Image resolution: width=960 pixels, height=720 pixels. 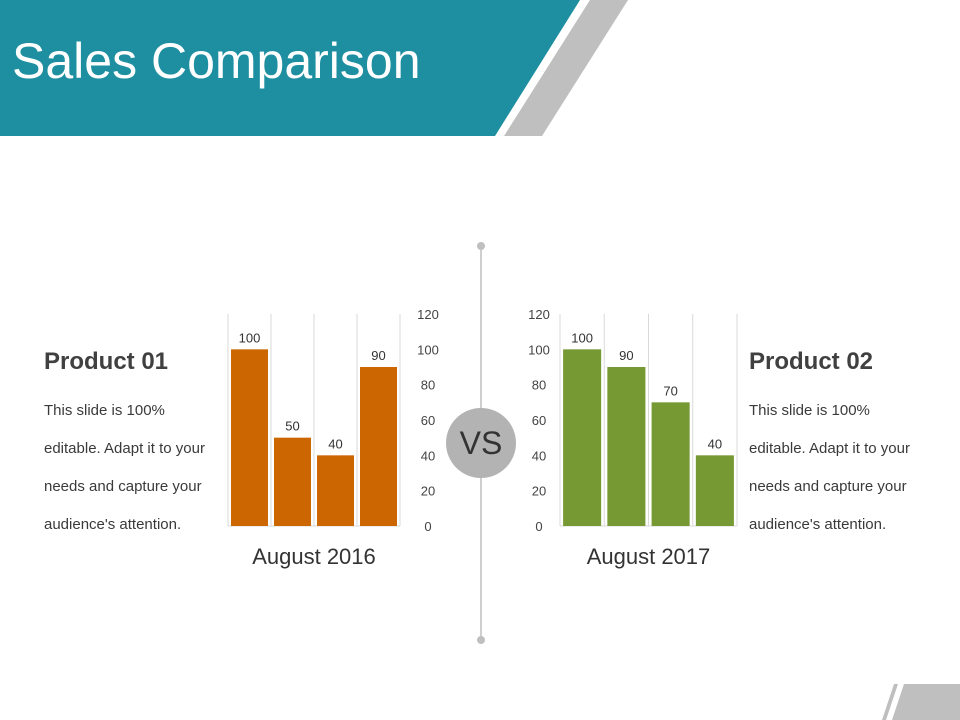 I want to click on product-02-line-1: This slide is 100%, so click(x=809, y=410).